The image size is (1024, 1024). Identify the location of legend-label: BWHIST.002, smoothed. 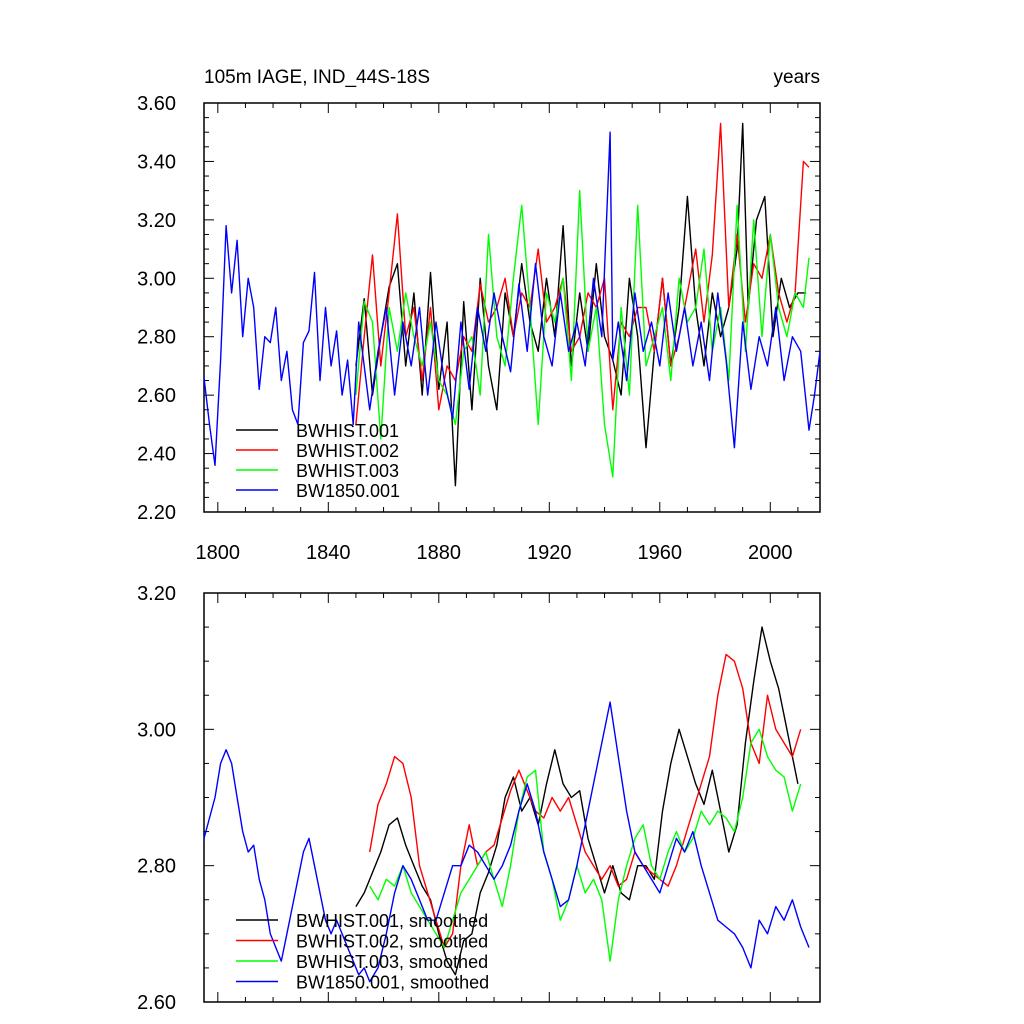
(392, 942).